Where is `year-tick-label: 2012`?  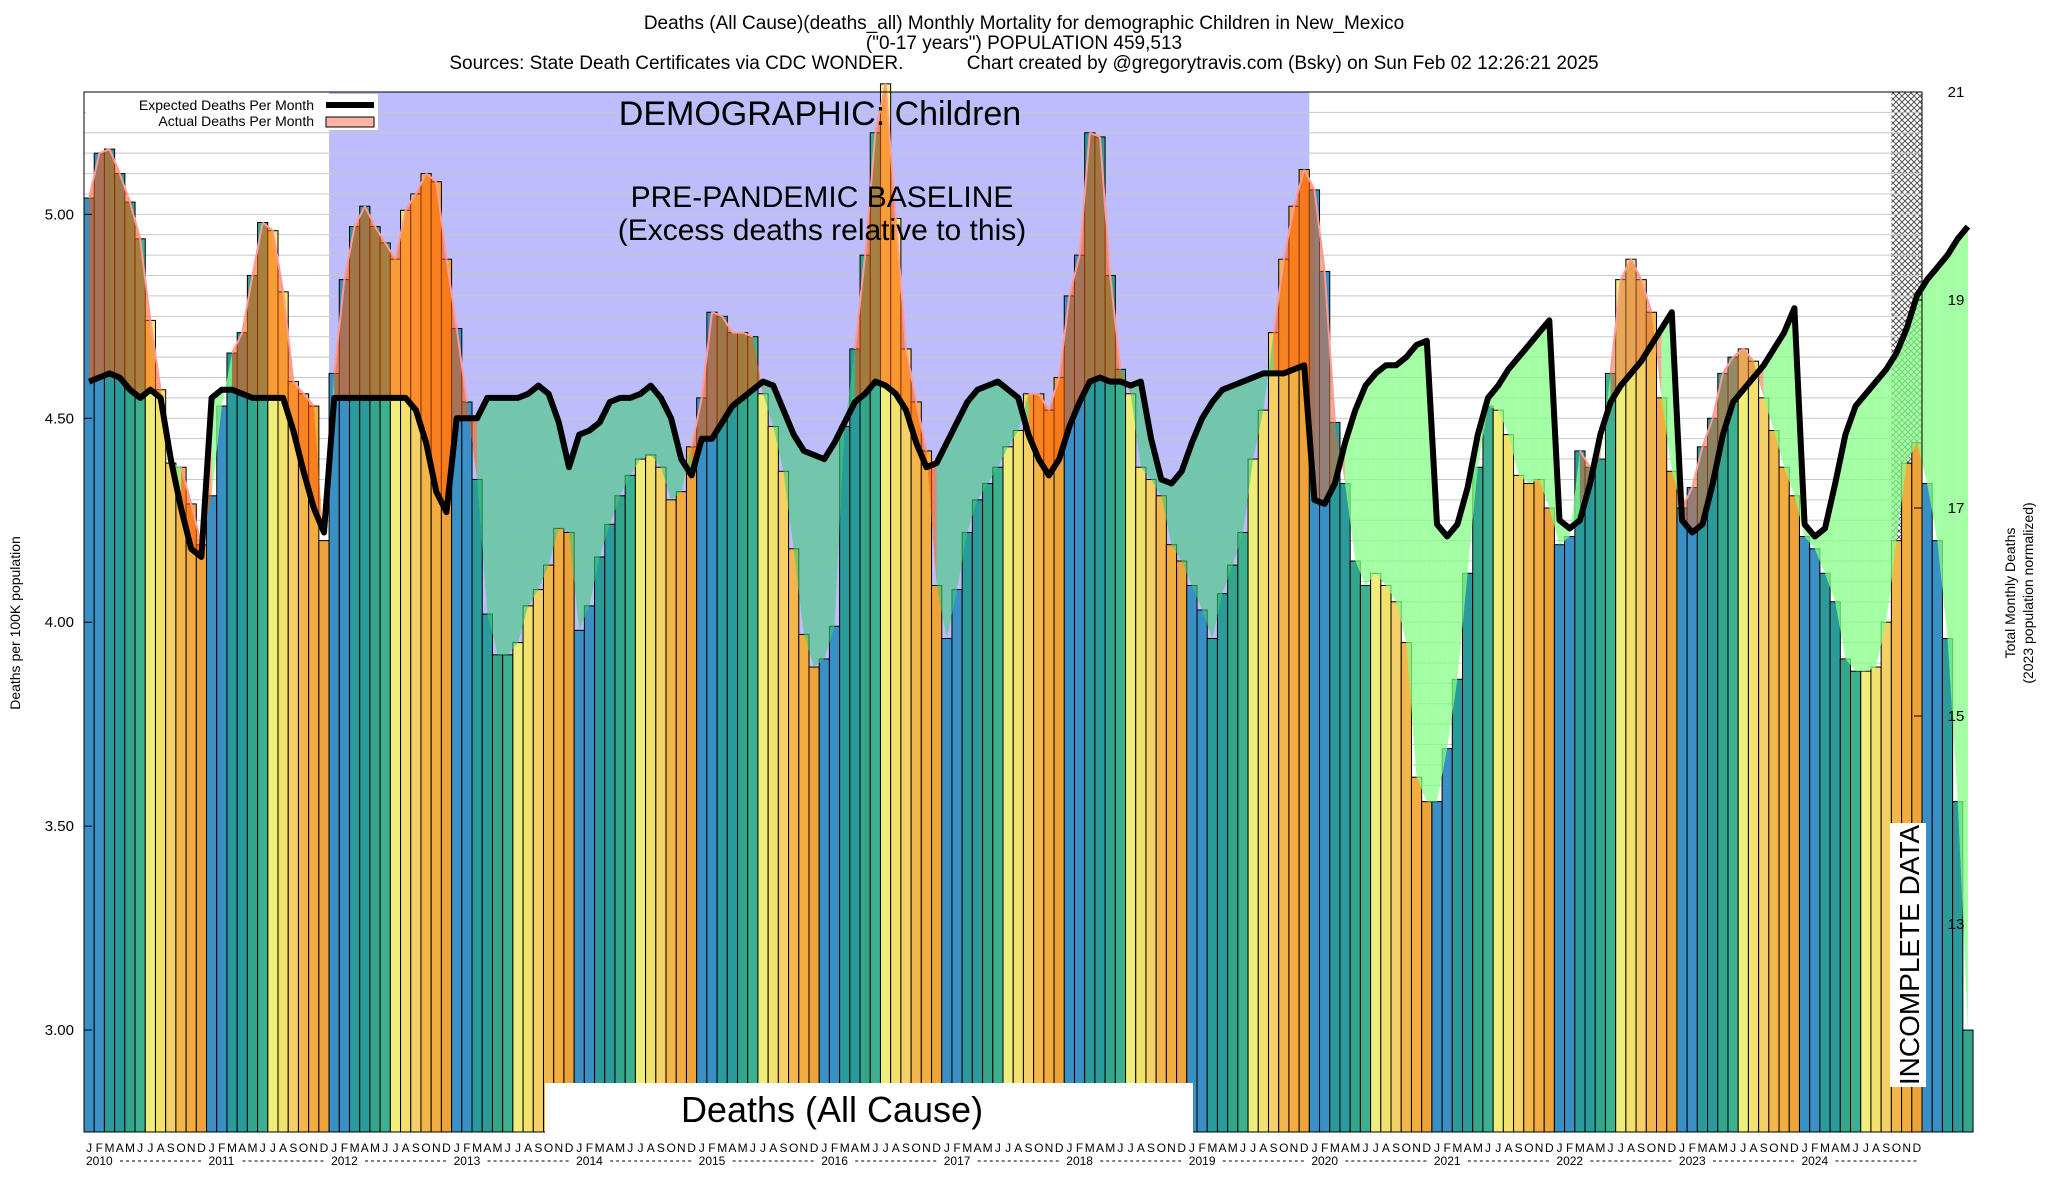
year-tick-label: 2012 is located at coordinates (344, 1161).